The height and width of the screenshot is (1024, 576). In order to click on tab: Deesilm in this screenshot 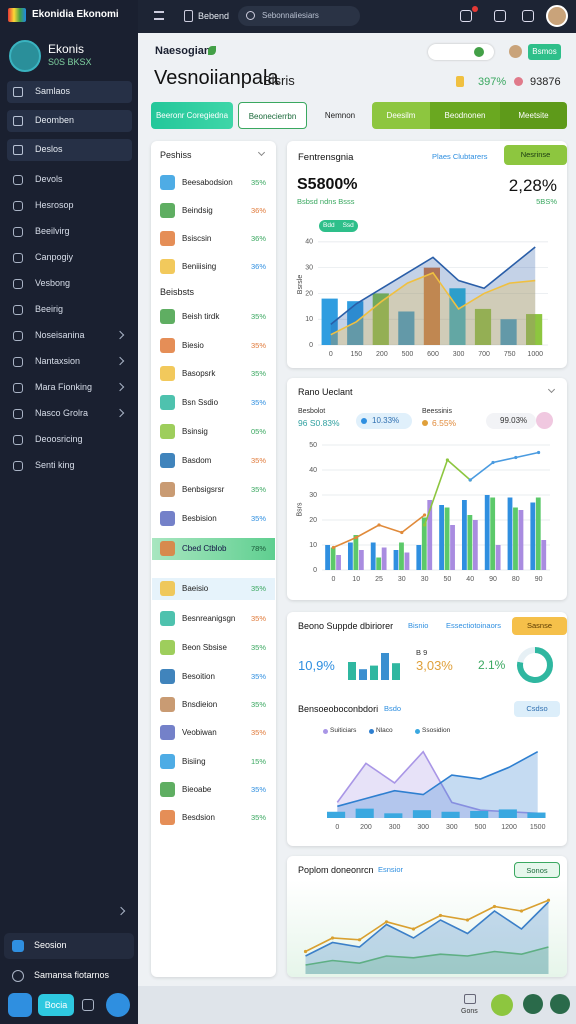, I will do `click(401, 115)`.